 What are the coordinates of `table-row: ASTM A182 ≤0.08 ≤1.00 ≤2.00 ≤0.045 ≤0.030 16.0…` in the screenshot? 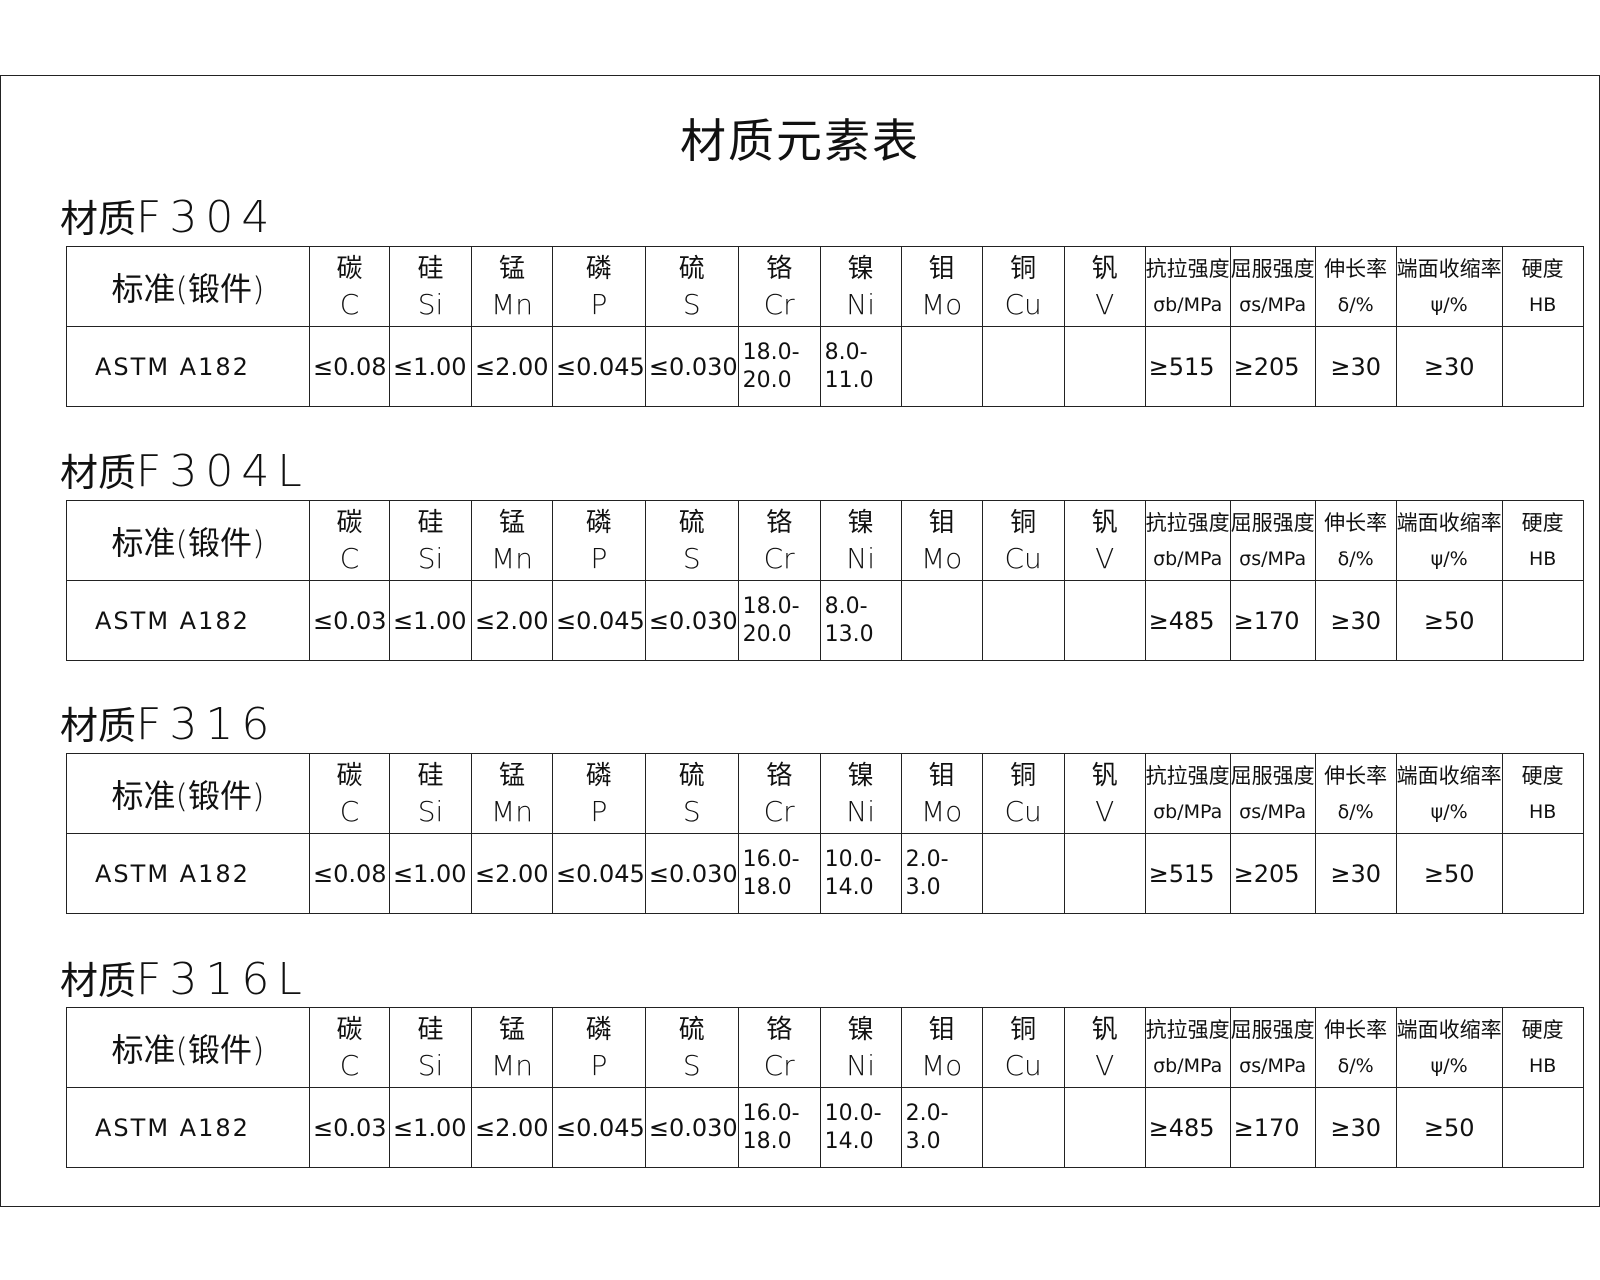 It's located at (825, 873).